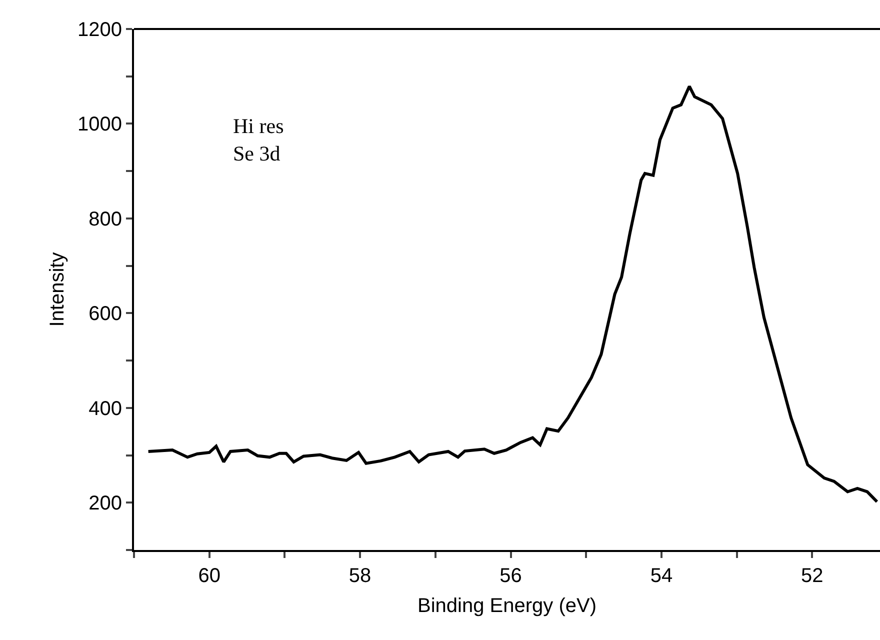 The width and height of the screenshot is (880, 640). What do you see at coordinates (507, 606) in the screenshot?
I see `x-axis-title: Binding Energy (eV)` at bounding box center [507, 606].